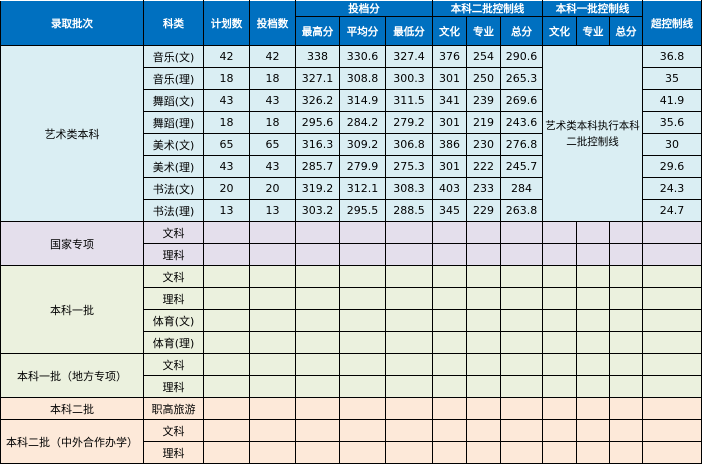 The height and width of the screenshot is (468, 702). I want to click on category-cell: 书法(文), so click(173, 188).